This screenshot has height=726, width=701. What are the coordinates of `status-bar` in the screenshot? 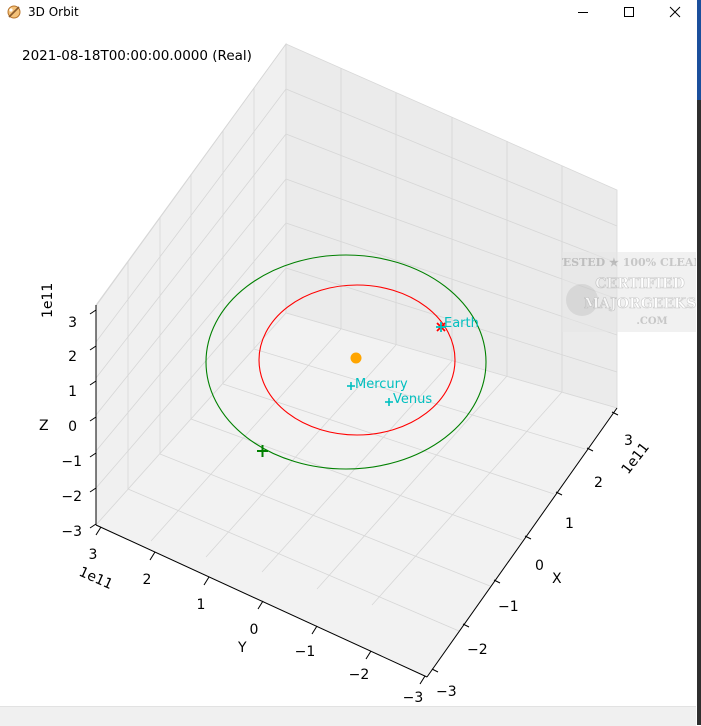 It's located at (348, 716).